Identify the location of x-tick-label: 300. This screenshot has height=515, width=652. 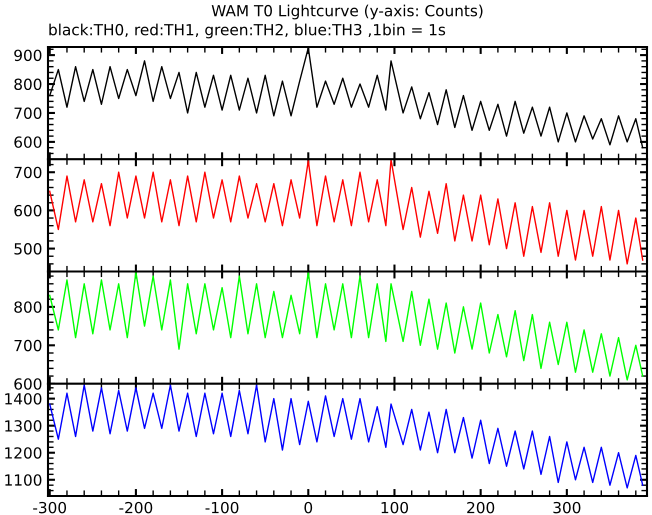
(566, 508).